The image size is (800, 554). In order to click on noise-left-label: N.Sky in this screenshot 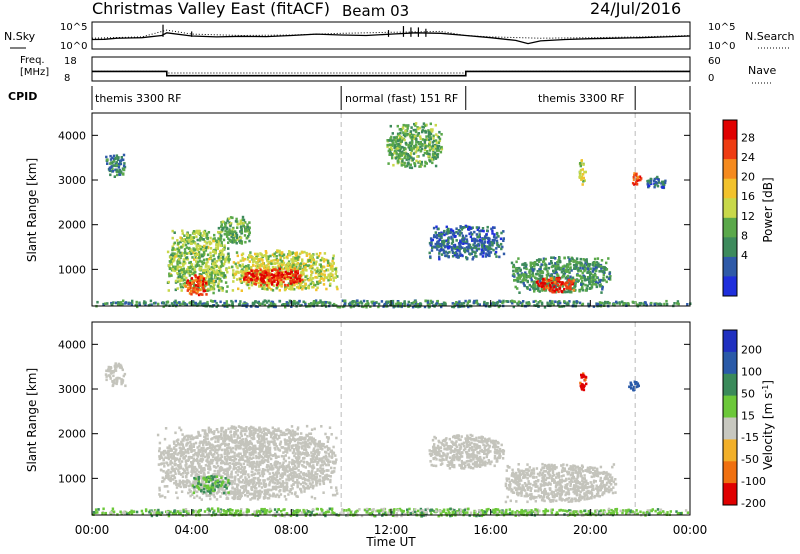, I will do `click(20, 36)`.